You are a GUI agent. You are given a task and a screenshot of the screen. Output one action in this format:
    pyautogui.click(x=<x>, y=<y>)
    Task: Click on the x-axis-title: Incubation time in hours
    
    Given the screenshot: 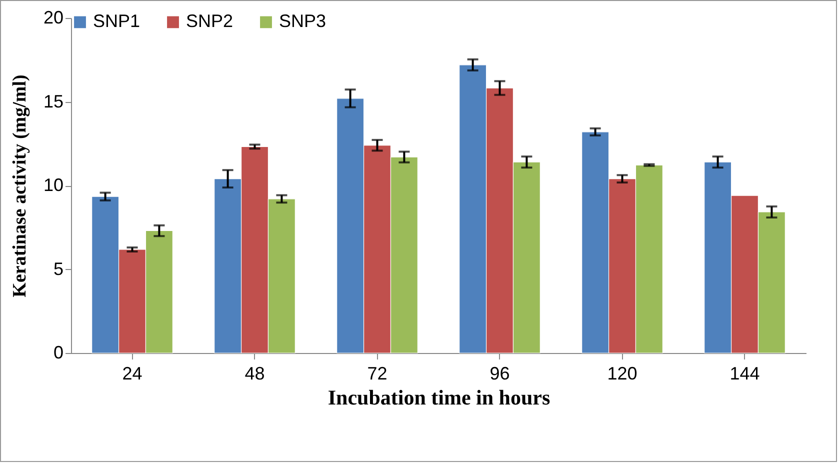 What is the action you would take?
    pyautogui.click(x=439, y=398)
    